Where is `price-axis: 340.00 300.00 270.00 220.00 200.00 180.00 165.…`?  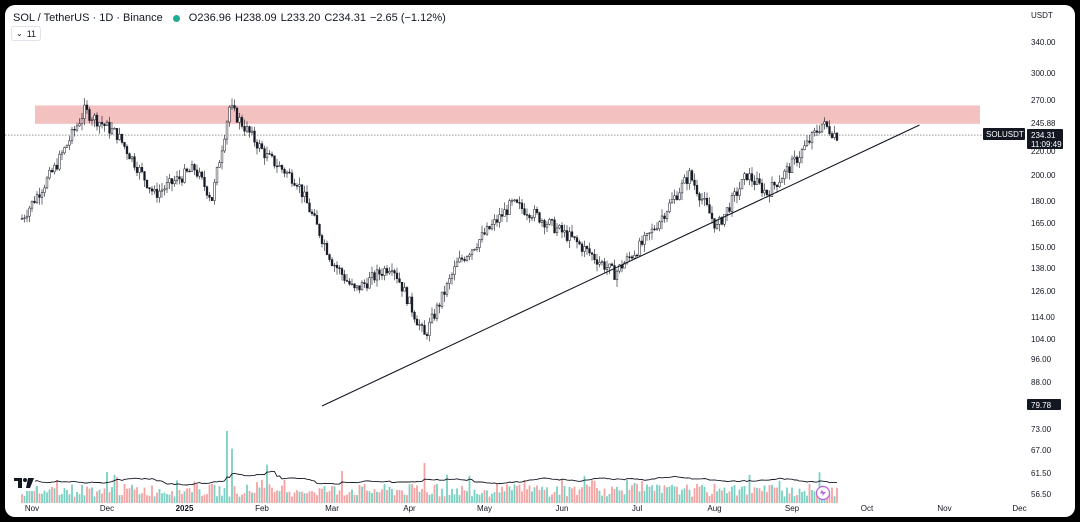 price-axis: 340.00 300.00 270.00 220.00 200.00 180.00 165.… is located at coordinates (1043, 268).